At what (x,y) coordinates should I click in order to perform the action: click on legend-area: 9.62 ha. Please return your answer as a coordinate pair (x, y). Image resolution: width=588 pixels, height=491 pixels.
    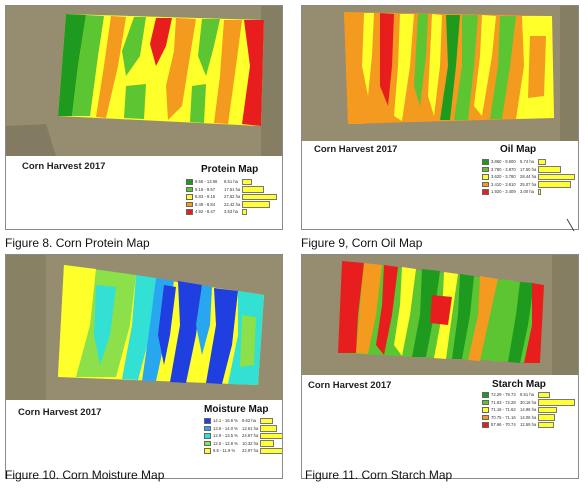
    Looking at the image, I should click on (249, 420).